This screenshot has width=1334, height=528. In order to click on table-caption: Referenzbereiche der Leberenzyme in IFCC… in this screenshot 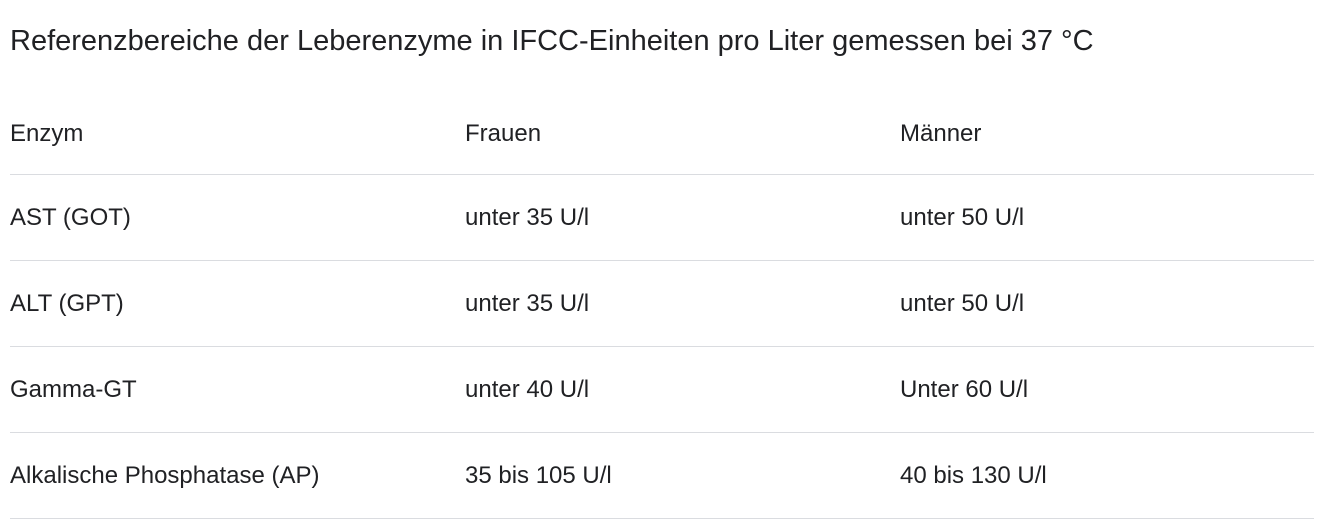, I will do `click(552, 41)`.